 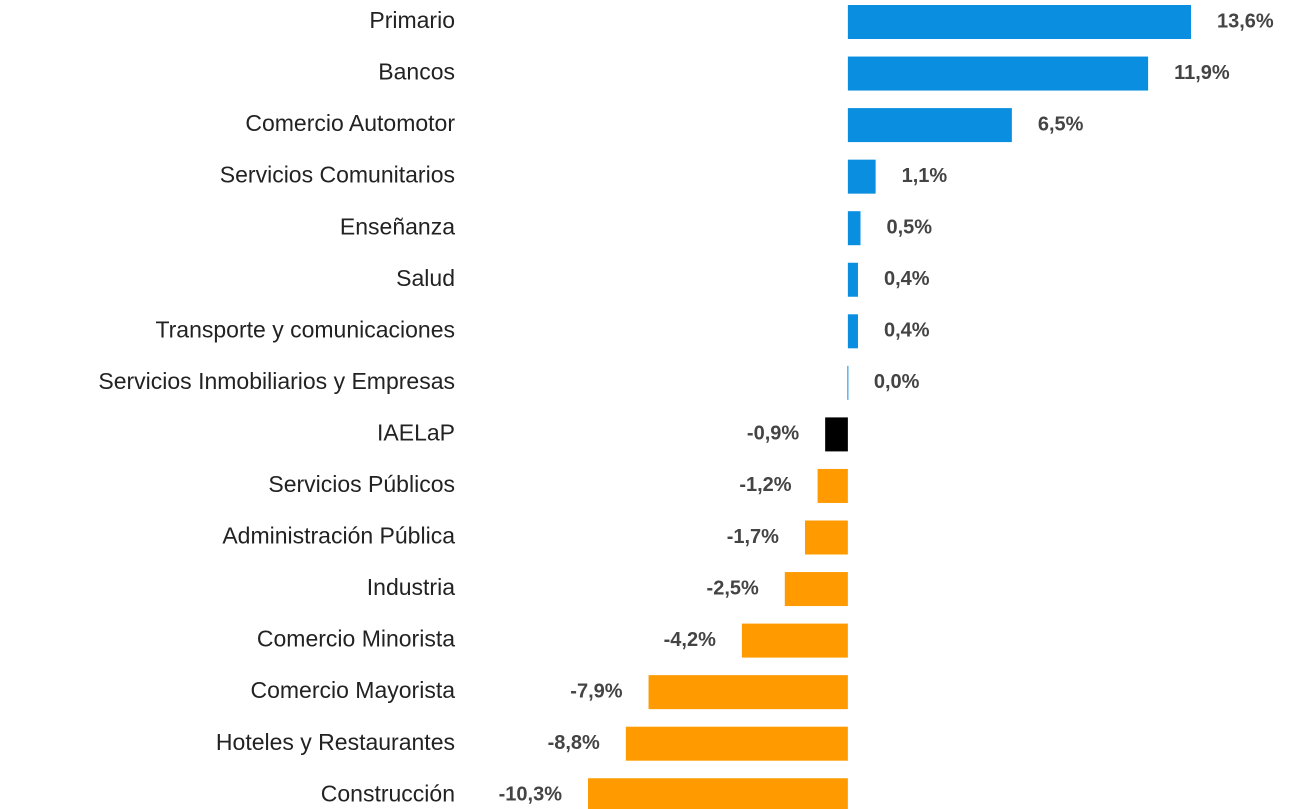 I want to click on value-label: 11,9%, so click(x=1202, y=73).